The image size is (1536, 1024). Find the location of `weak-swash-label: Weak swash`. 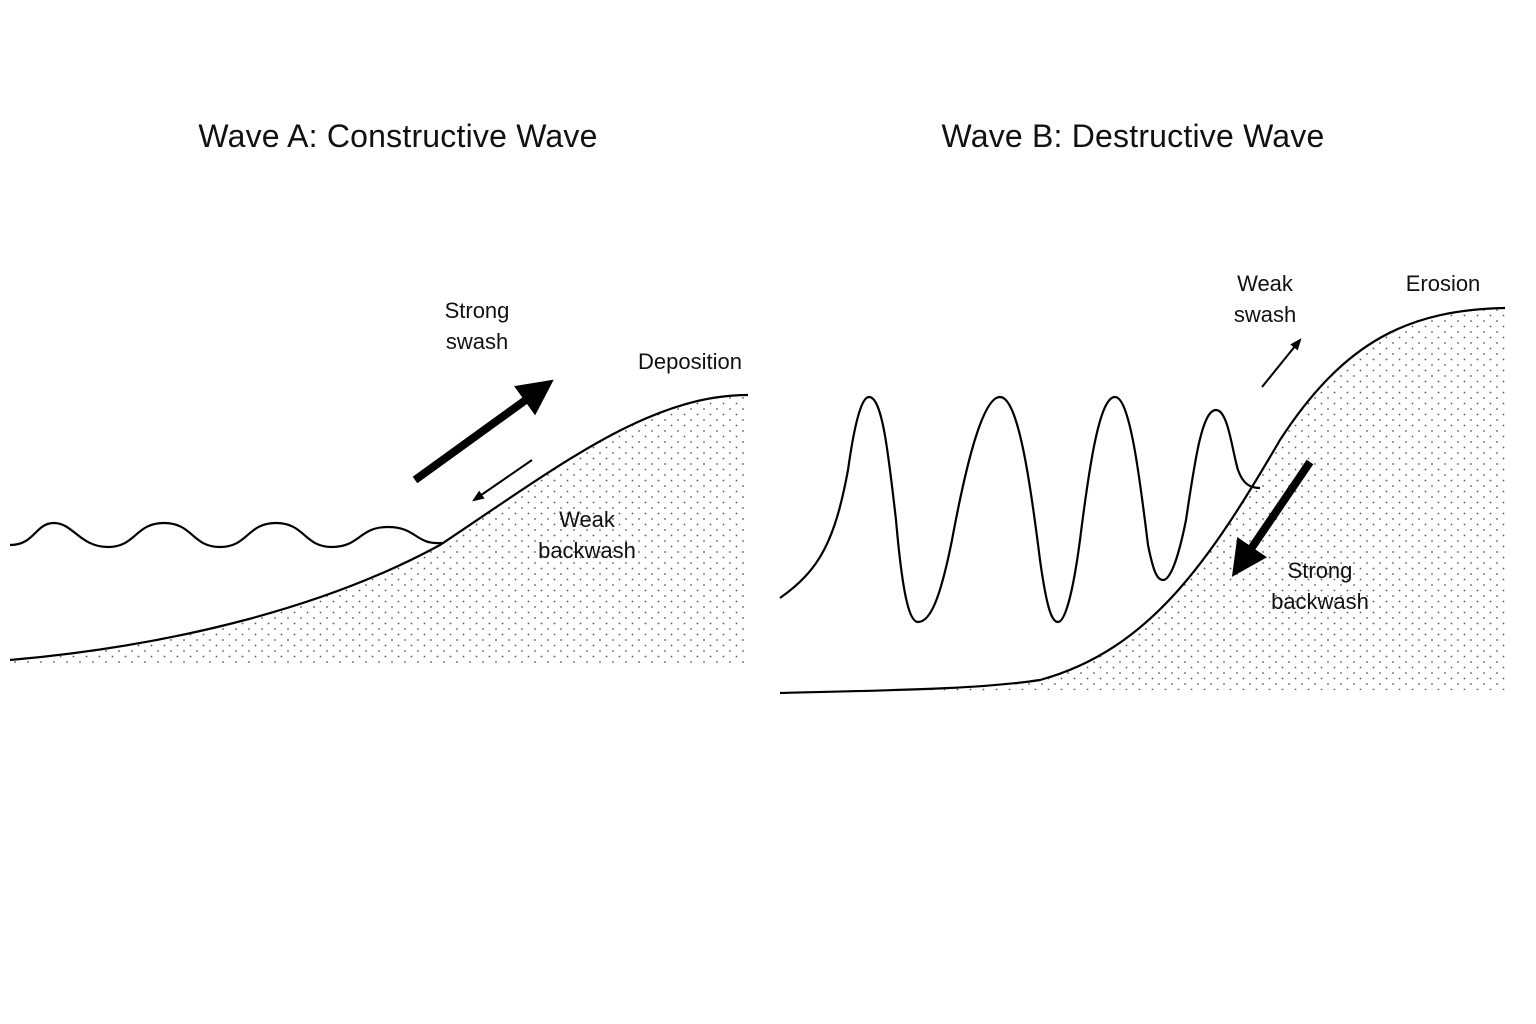

weak-swash-label: Weak swash is located at coordinates (1265, 299).